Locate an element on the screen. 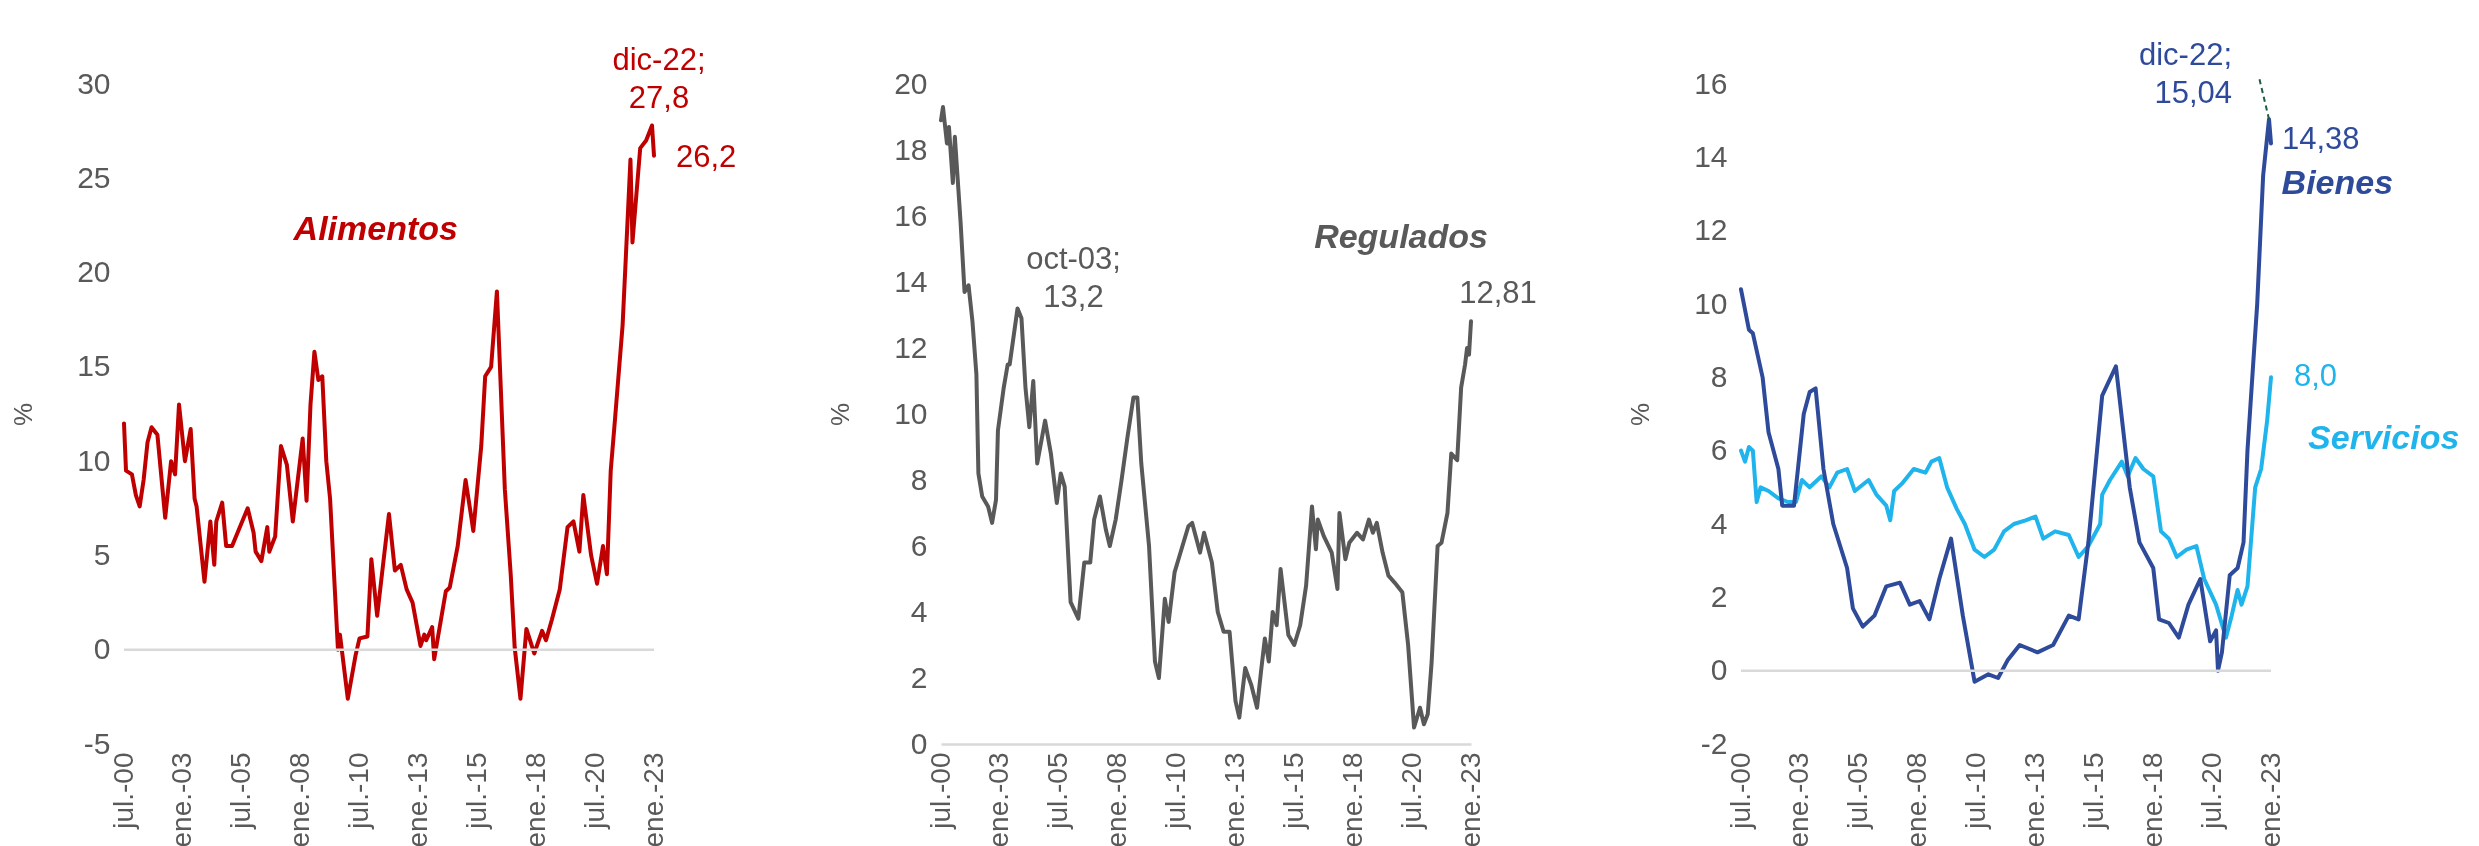 This screenshot has width=2479, height=846. annotation: oct-03; 13,2 is located at coordinates (1073, 278).